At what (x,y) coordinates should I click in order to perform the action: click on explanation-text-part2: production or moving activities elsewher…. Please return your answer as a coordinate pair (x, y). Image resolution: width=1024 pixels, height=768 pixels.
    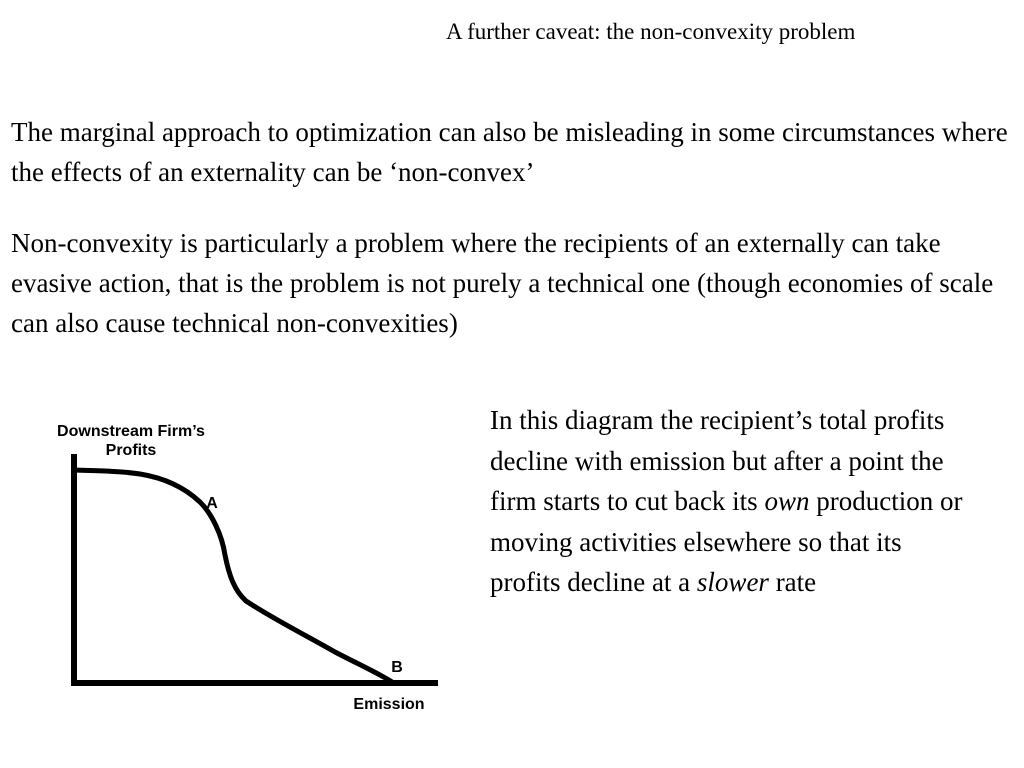
    Looking at the image, I should click on (726, 541).